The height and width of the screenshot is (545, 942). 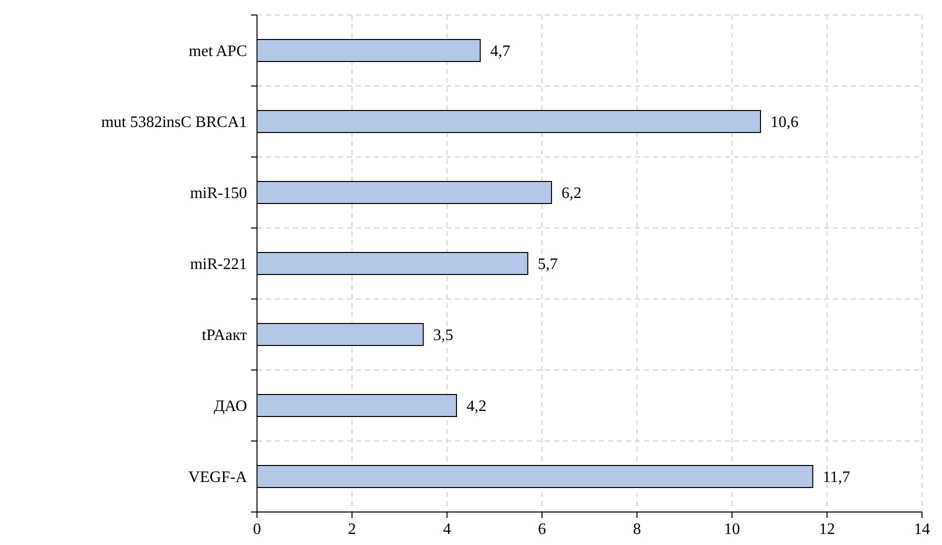 What do you see at coordinates (732, 529) in the screenshot?
I see `x-tick-label: 10` at bounding box center [732, 529].